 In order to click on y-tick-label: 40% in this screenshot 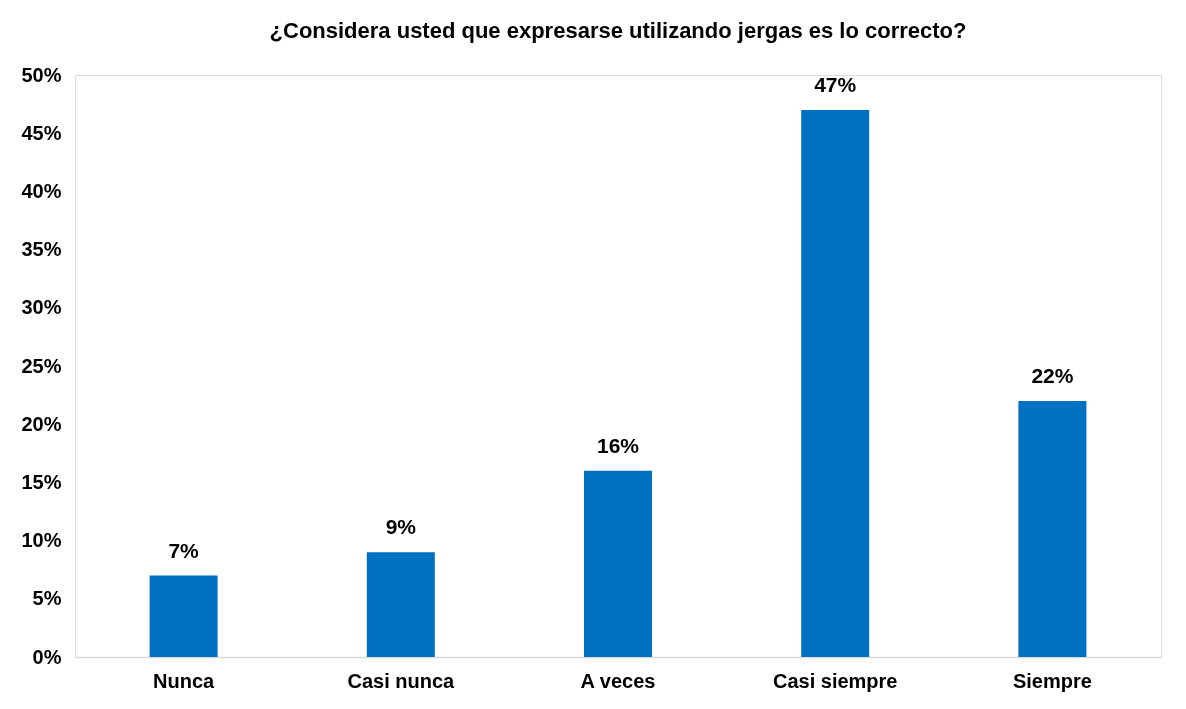, I will do `click(41, 190)`.